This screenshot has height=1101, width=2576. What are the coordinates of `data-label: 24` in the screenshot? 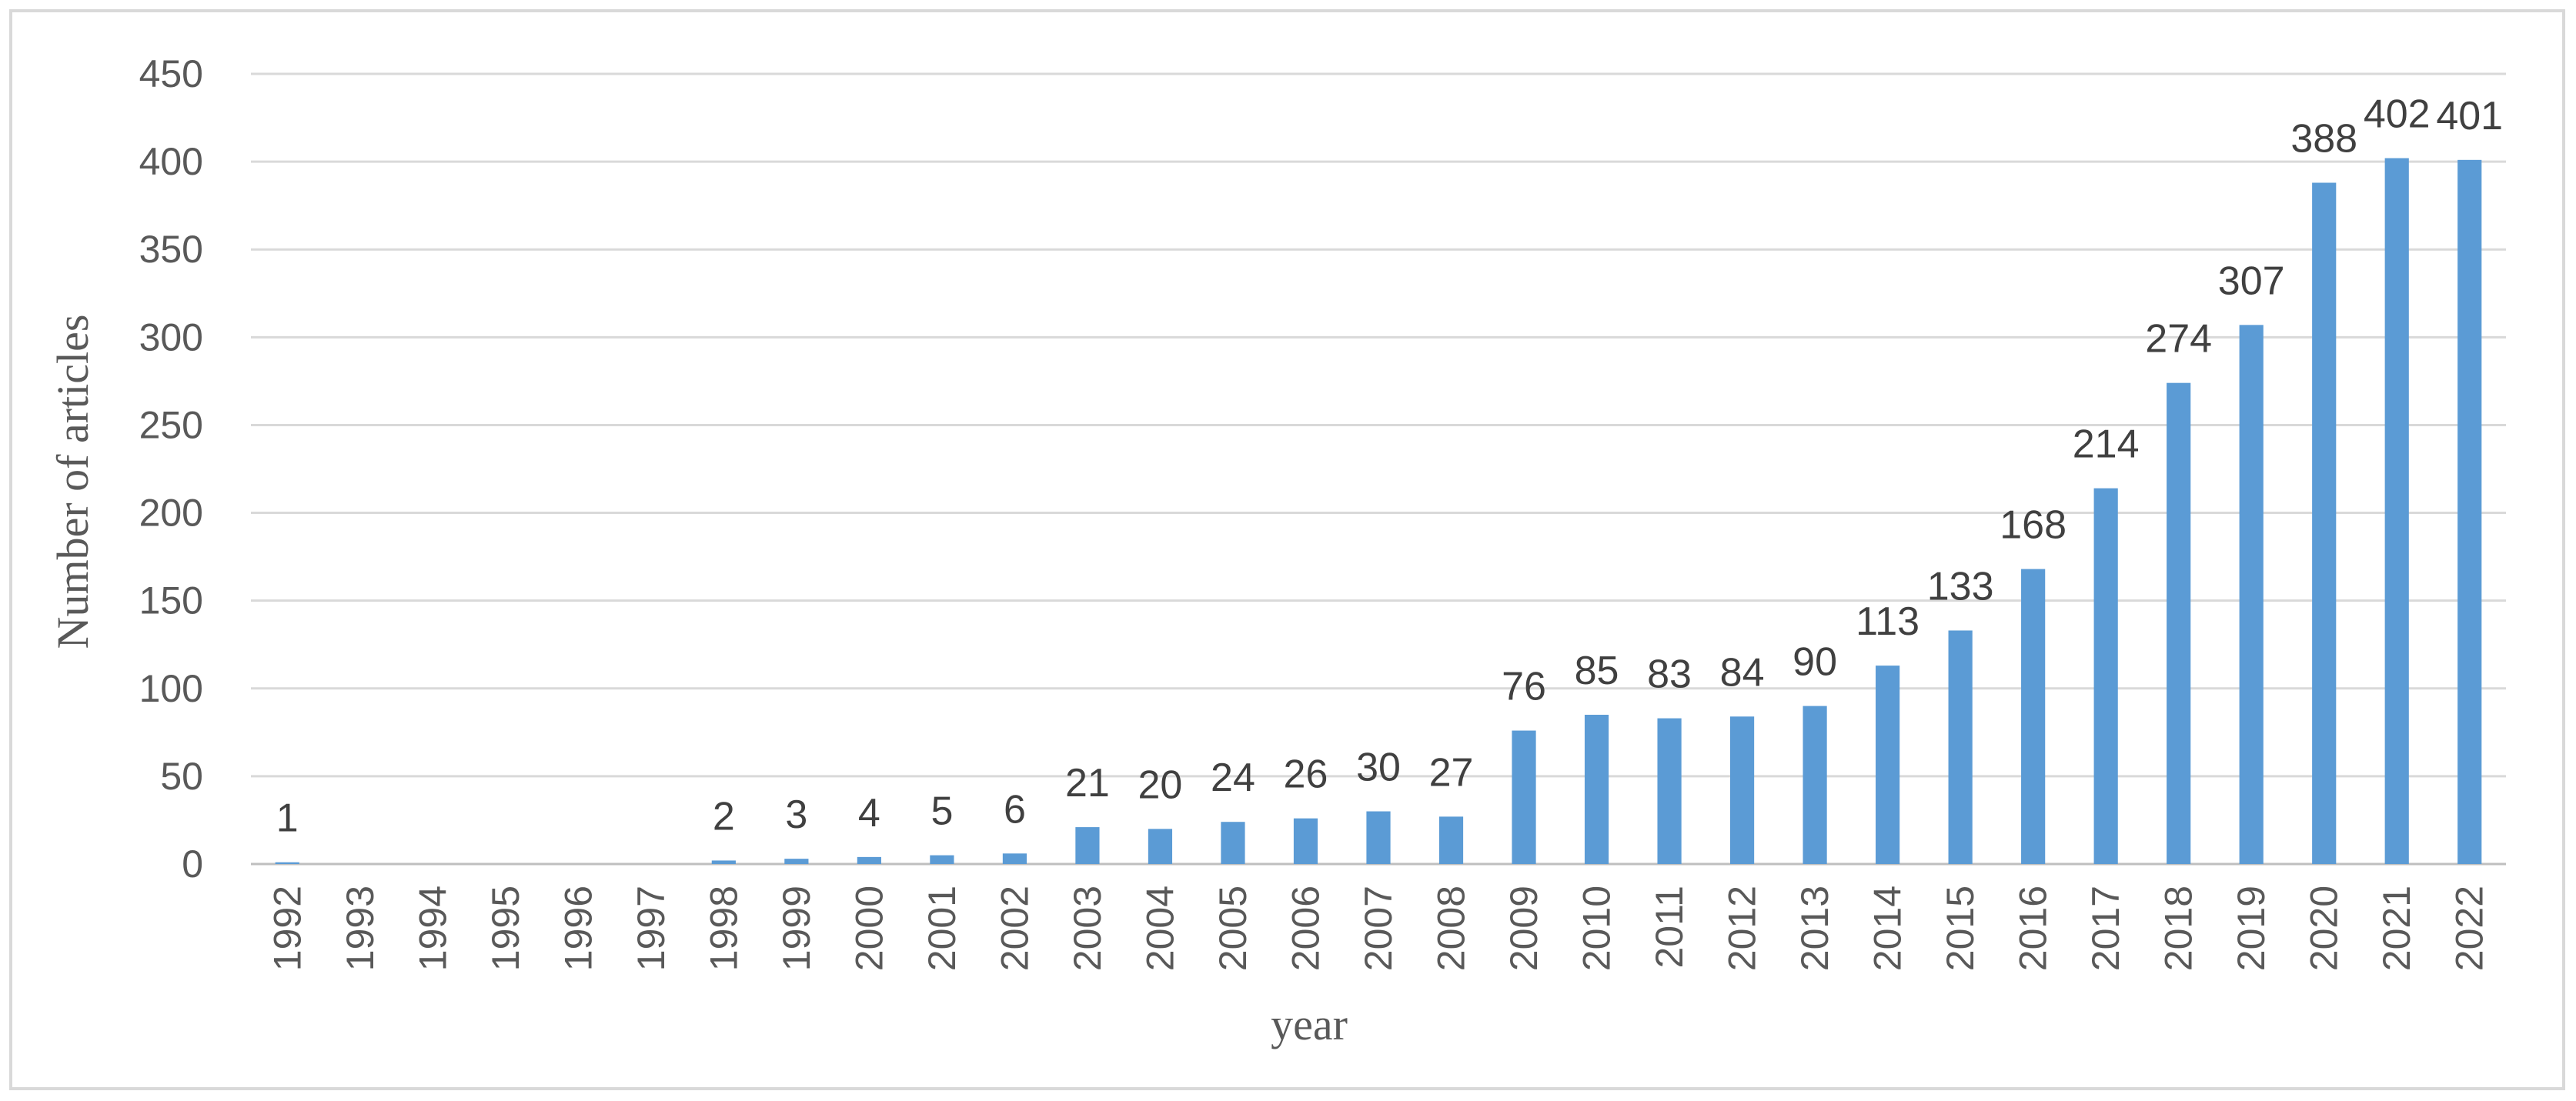 It's located at (1233, 778).